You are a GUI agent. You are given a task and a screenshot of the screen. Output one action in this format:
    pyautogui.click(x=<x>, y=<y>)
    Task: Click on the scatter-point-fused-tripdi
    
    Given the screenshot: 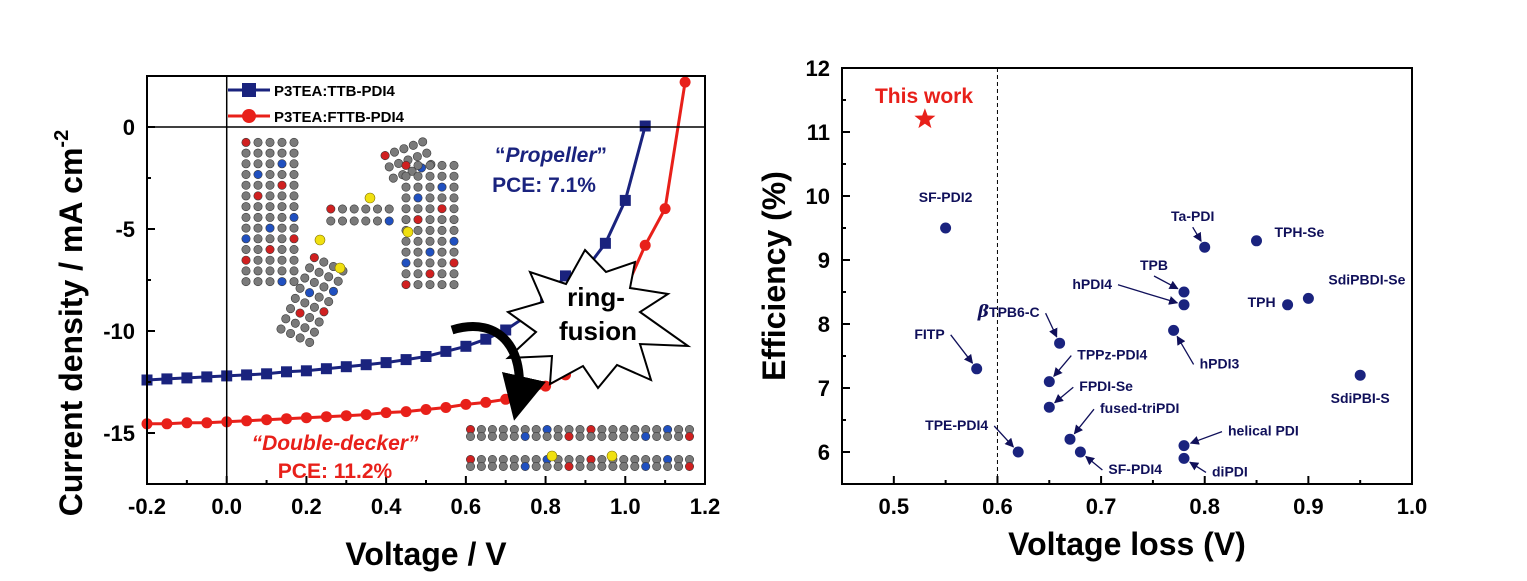 What is the action you would take?
    pyautogui.click(x=1070, y=439)
    